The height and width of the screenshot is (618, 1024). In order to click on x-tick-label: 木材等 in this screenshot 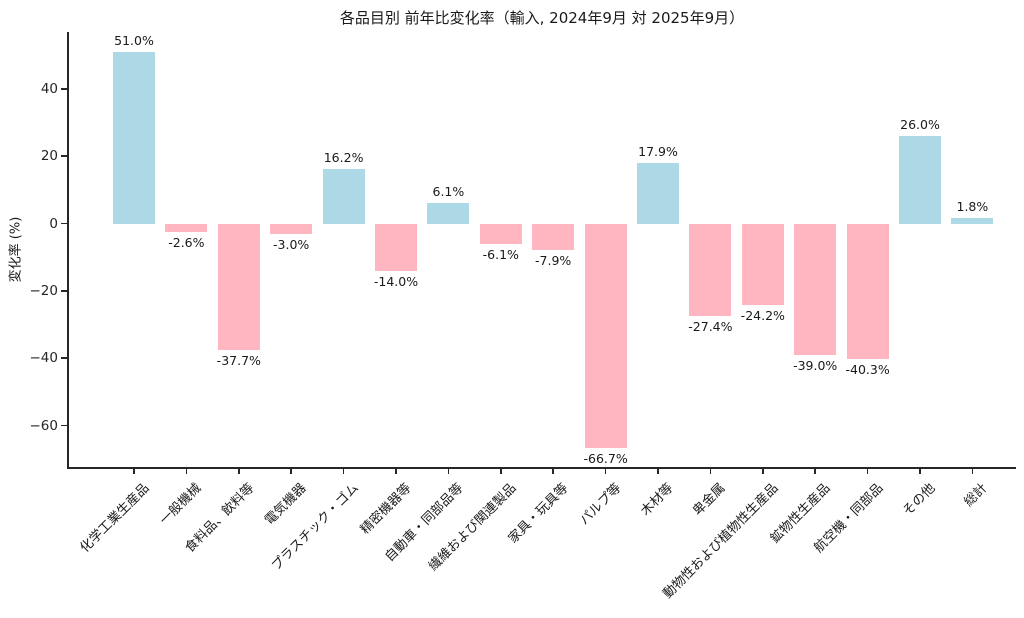, I will do `click(657, 500)`.